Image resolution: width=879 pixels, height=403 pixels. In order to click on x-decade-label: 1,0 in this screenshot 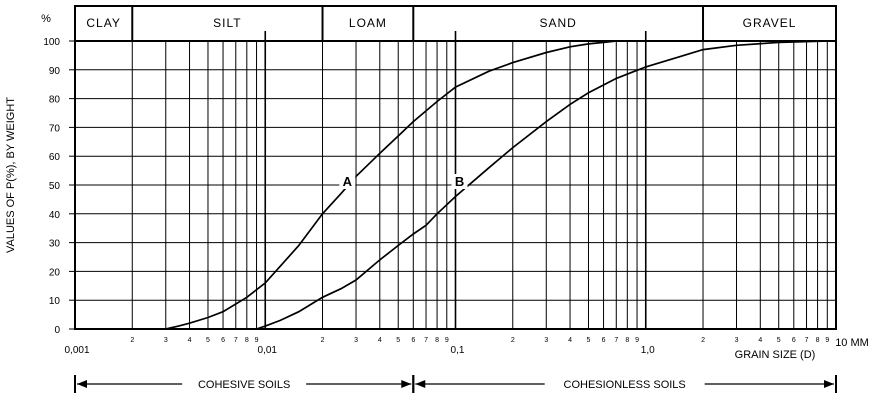, I will do `click(648, 350)`.